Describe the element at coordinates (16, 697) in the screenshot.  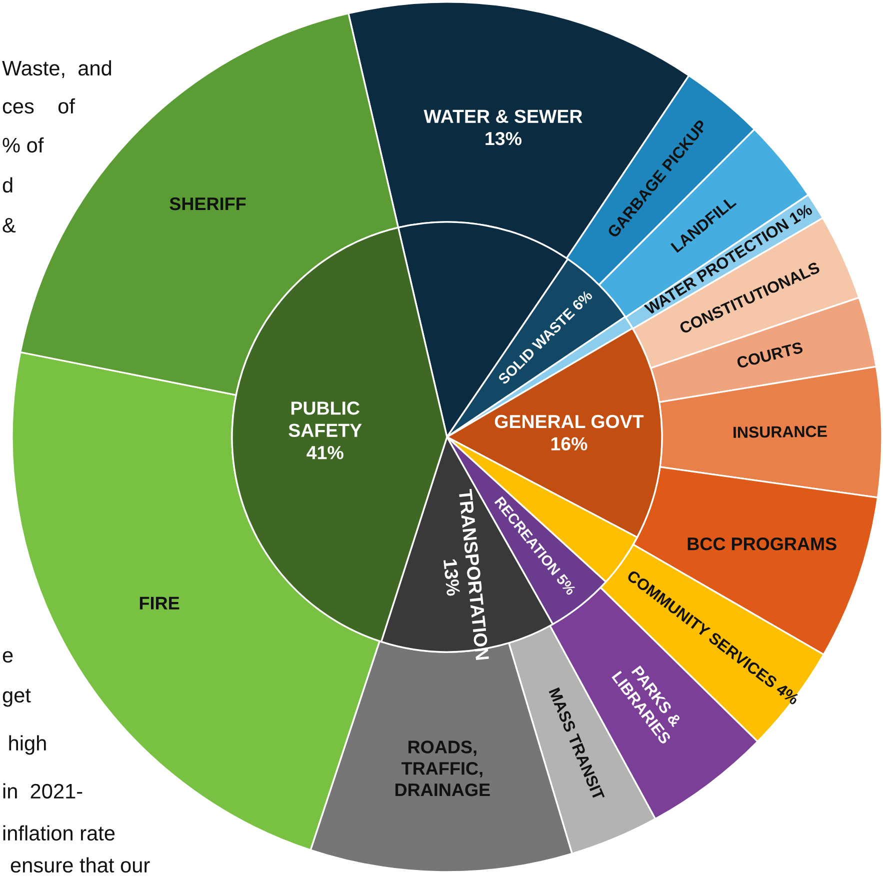
I see `text: get` at that location.